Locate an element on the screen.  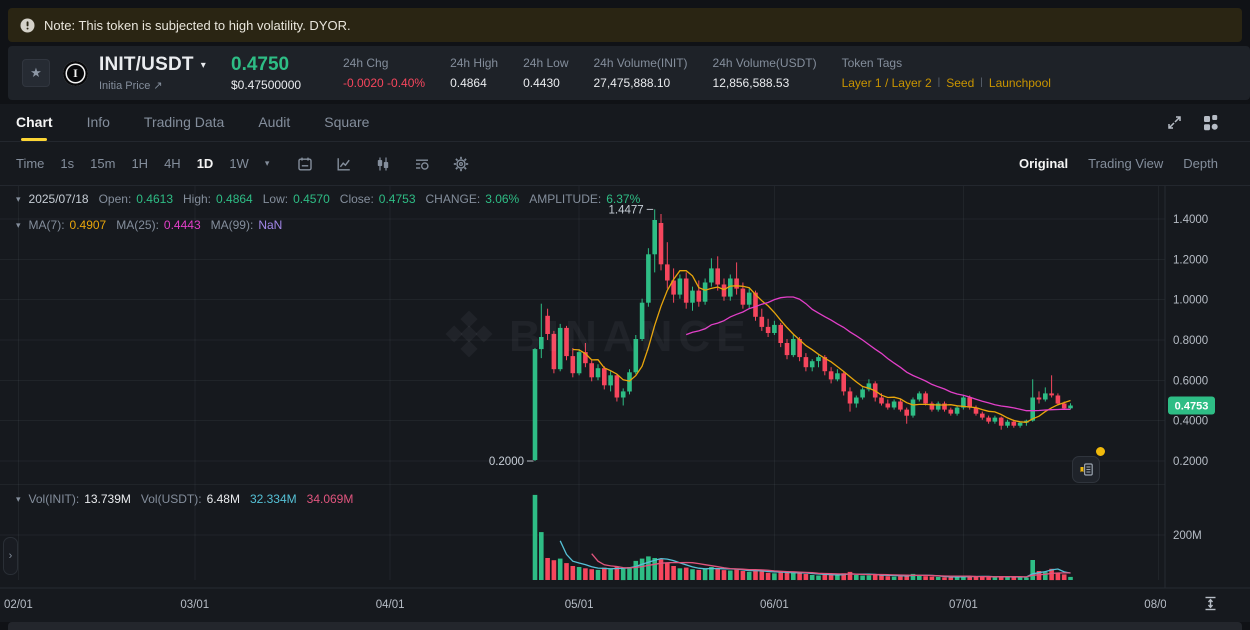
low-value: 0.4570 is located at coordinates (311, 199).